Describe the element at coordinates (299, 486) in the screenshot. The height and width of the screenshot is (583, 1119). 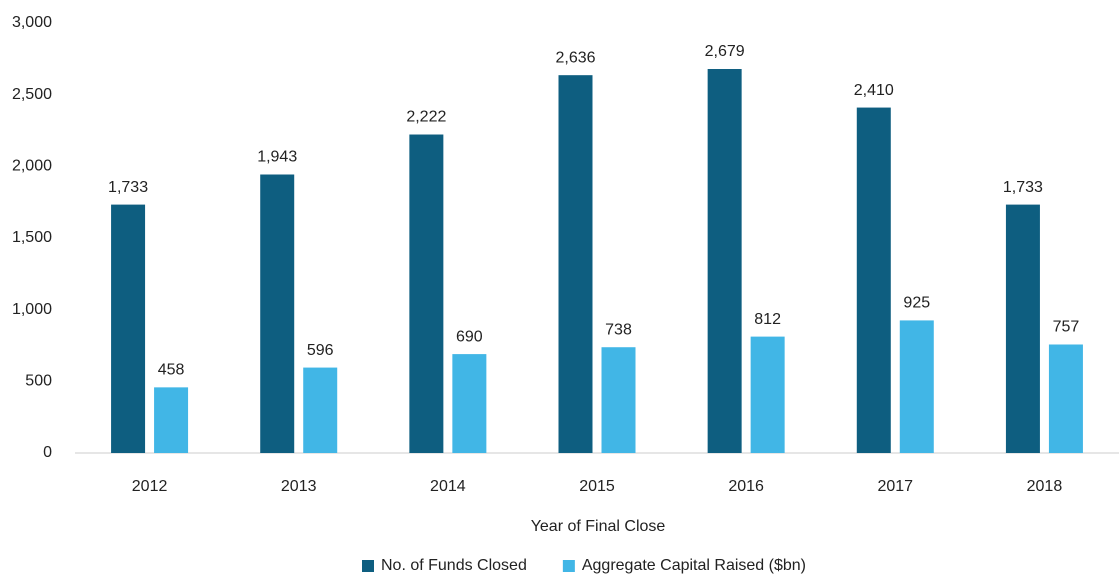
I see `x-tick-label: 2013` at that location.